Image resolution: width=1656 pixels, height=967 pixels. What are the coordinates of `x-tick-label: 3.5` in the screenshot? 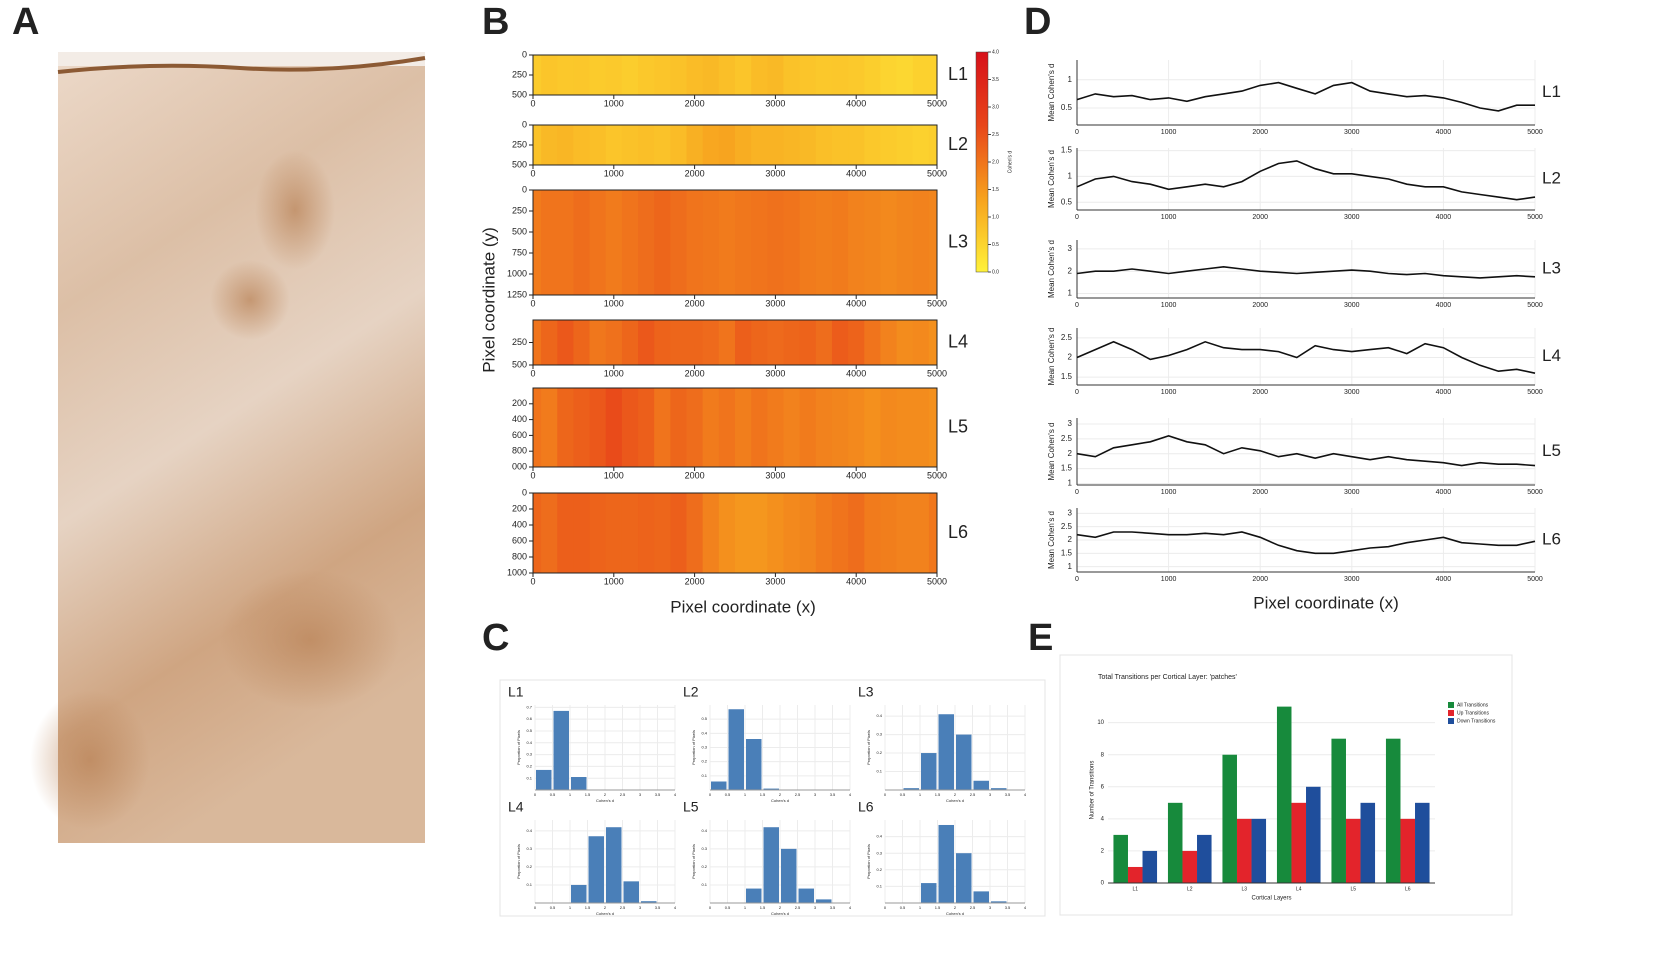 It's located at (1008, 794).